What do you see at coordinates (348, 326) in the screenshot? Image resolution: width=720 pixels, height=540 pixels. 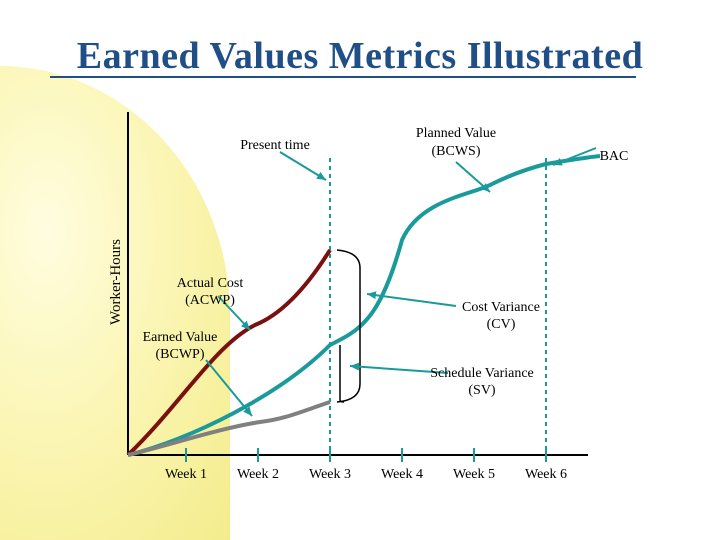 I see `cost-variance-bracket` at bounding box center [348, 326].